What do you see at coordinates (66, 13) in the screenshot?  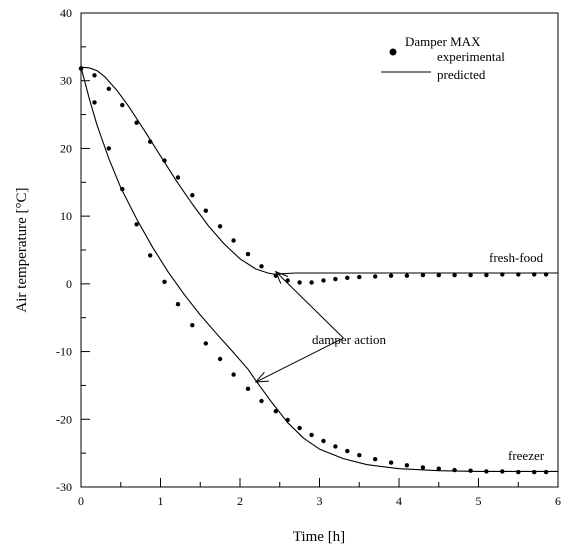 I see `y-tick-label: 40` at bounding box center [66, 13].